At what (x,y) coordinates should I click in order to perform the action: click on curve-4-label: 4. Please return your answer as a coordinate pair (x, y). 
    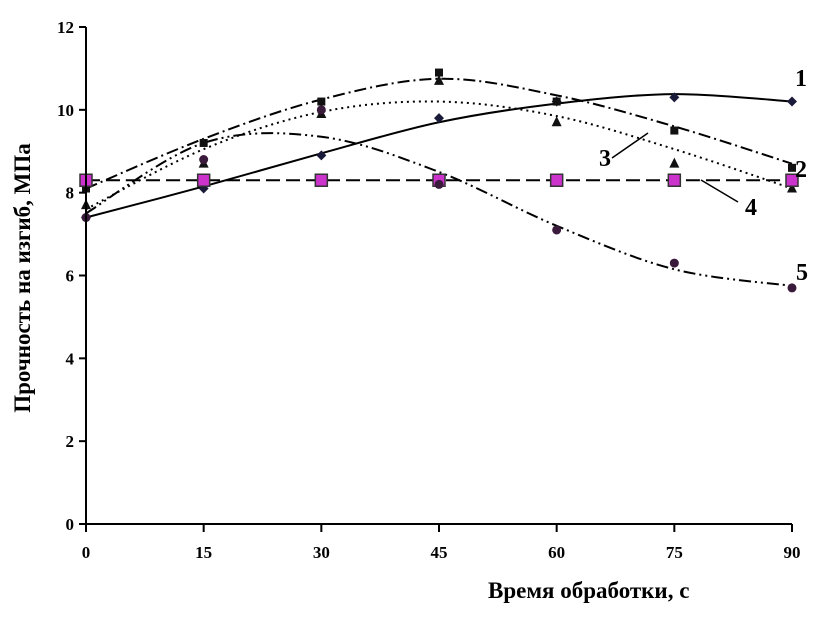
    Looking at the image, I should click on (751, 208).